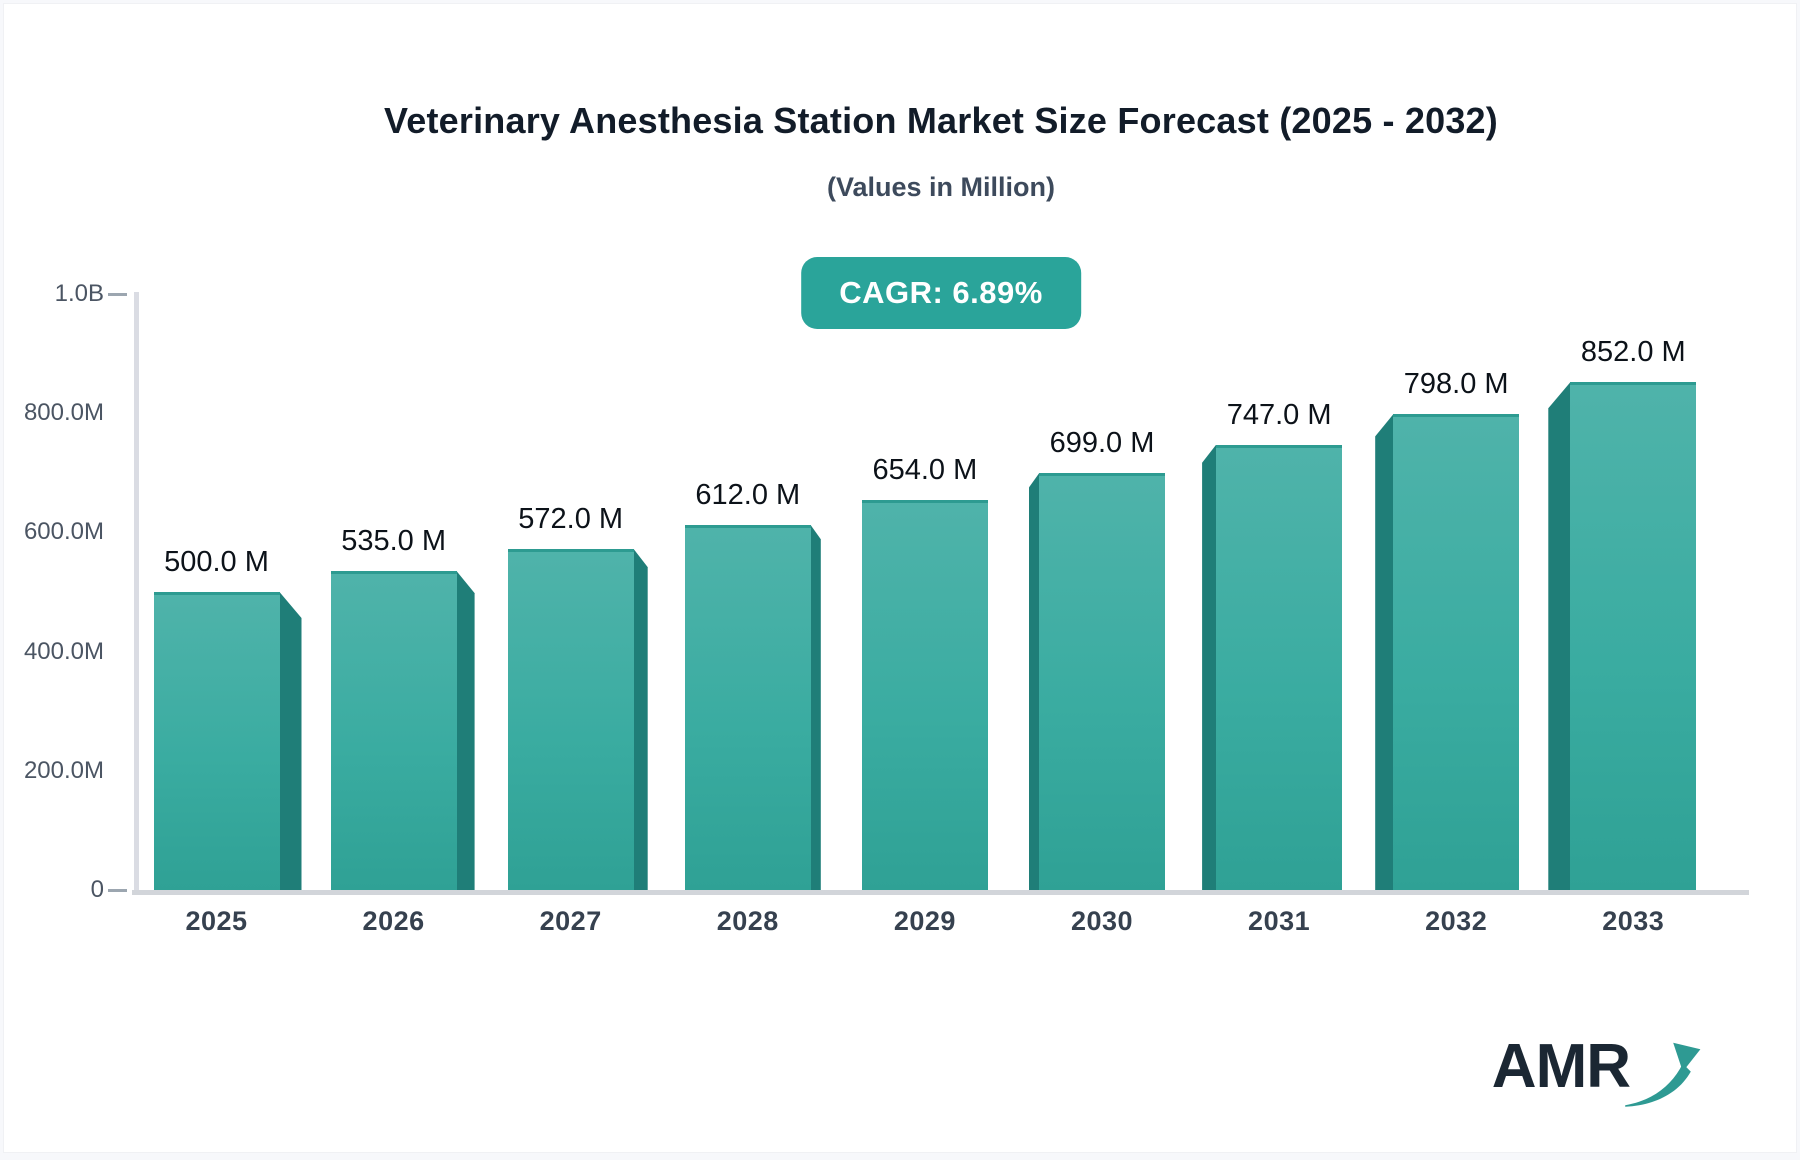 This screenshot has width=1800, height=1160. Describe the element at coordinates (54, 652) in the screenshot. I see `y-axis-label: 400.0M` at that location.